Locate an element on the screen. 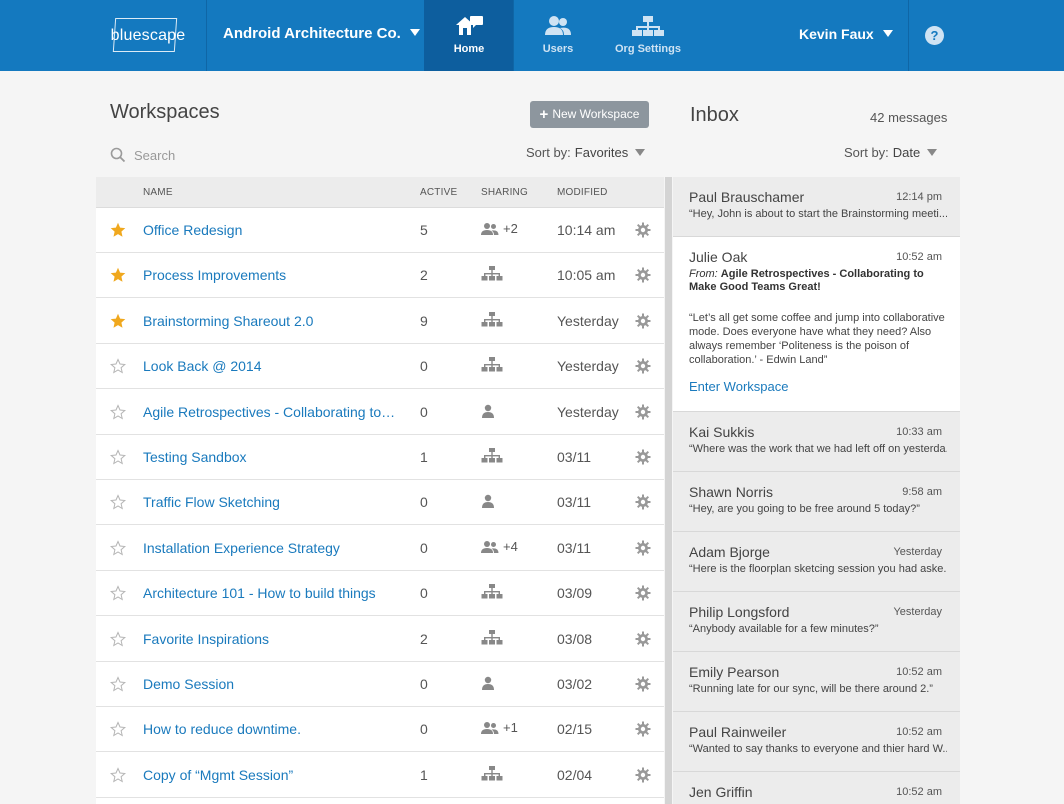 Image resolution: width=1064 pixels, height=804 pixels. sharing-status: +4 is located at coordinates (499, 548).